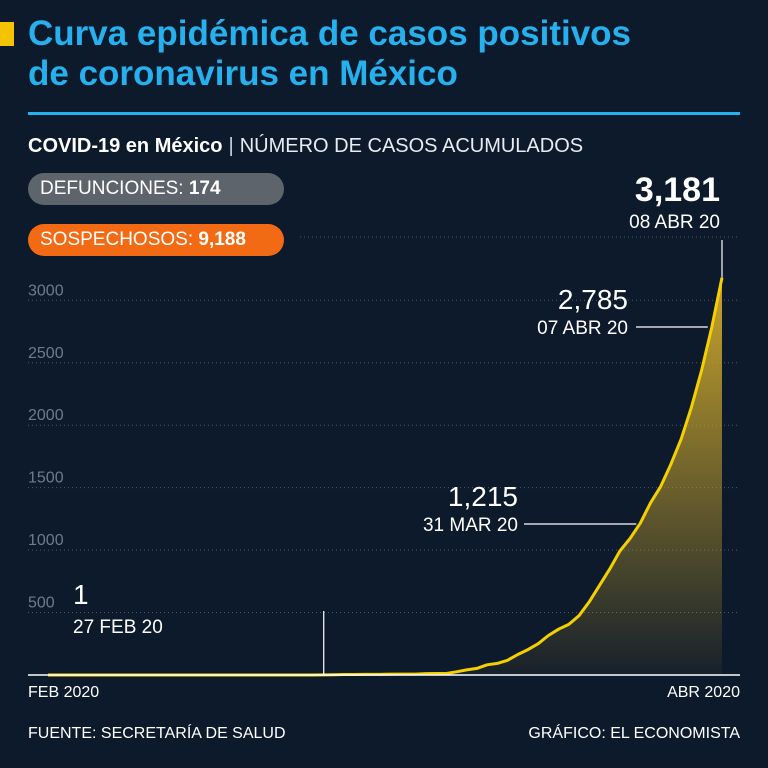 The image size is (768, 768). What do you see at coordinates (46, 478) in the screenshot?
I see `y-tick-label: 1500` at bounding box center [46, 478].